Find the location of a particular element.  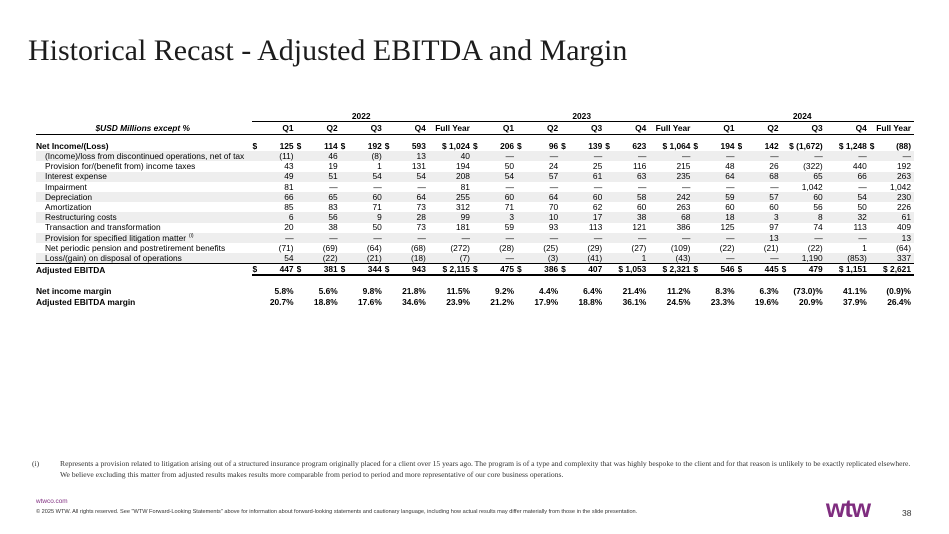

row-label: Transaction and transformation is located at coordinates (144, 228).